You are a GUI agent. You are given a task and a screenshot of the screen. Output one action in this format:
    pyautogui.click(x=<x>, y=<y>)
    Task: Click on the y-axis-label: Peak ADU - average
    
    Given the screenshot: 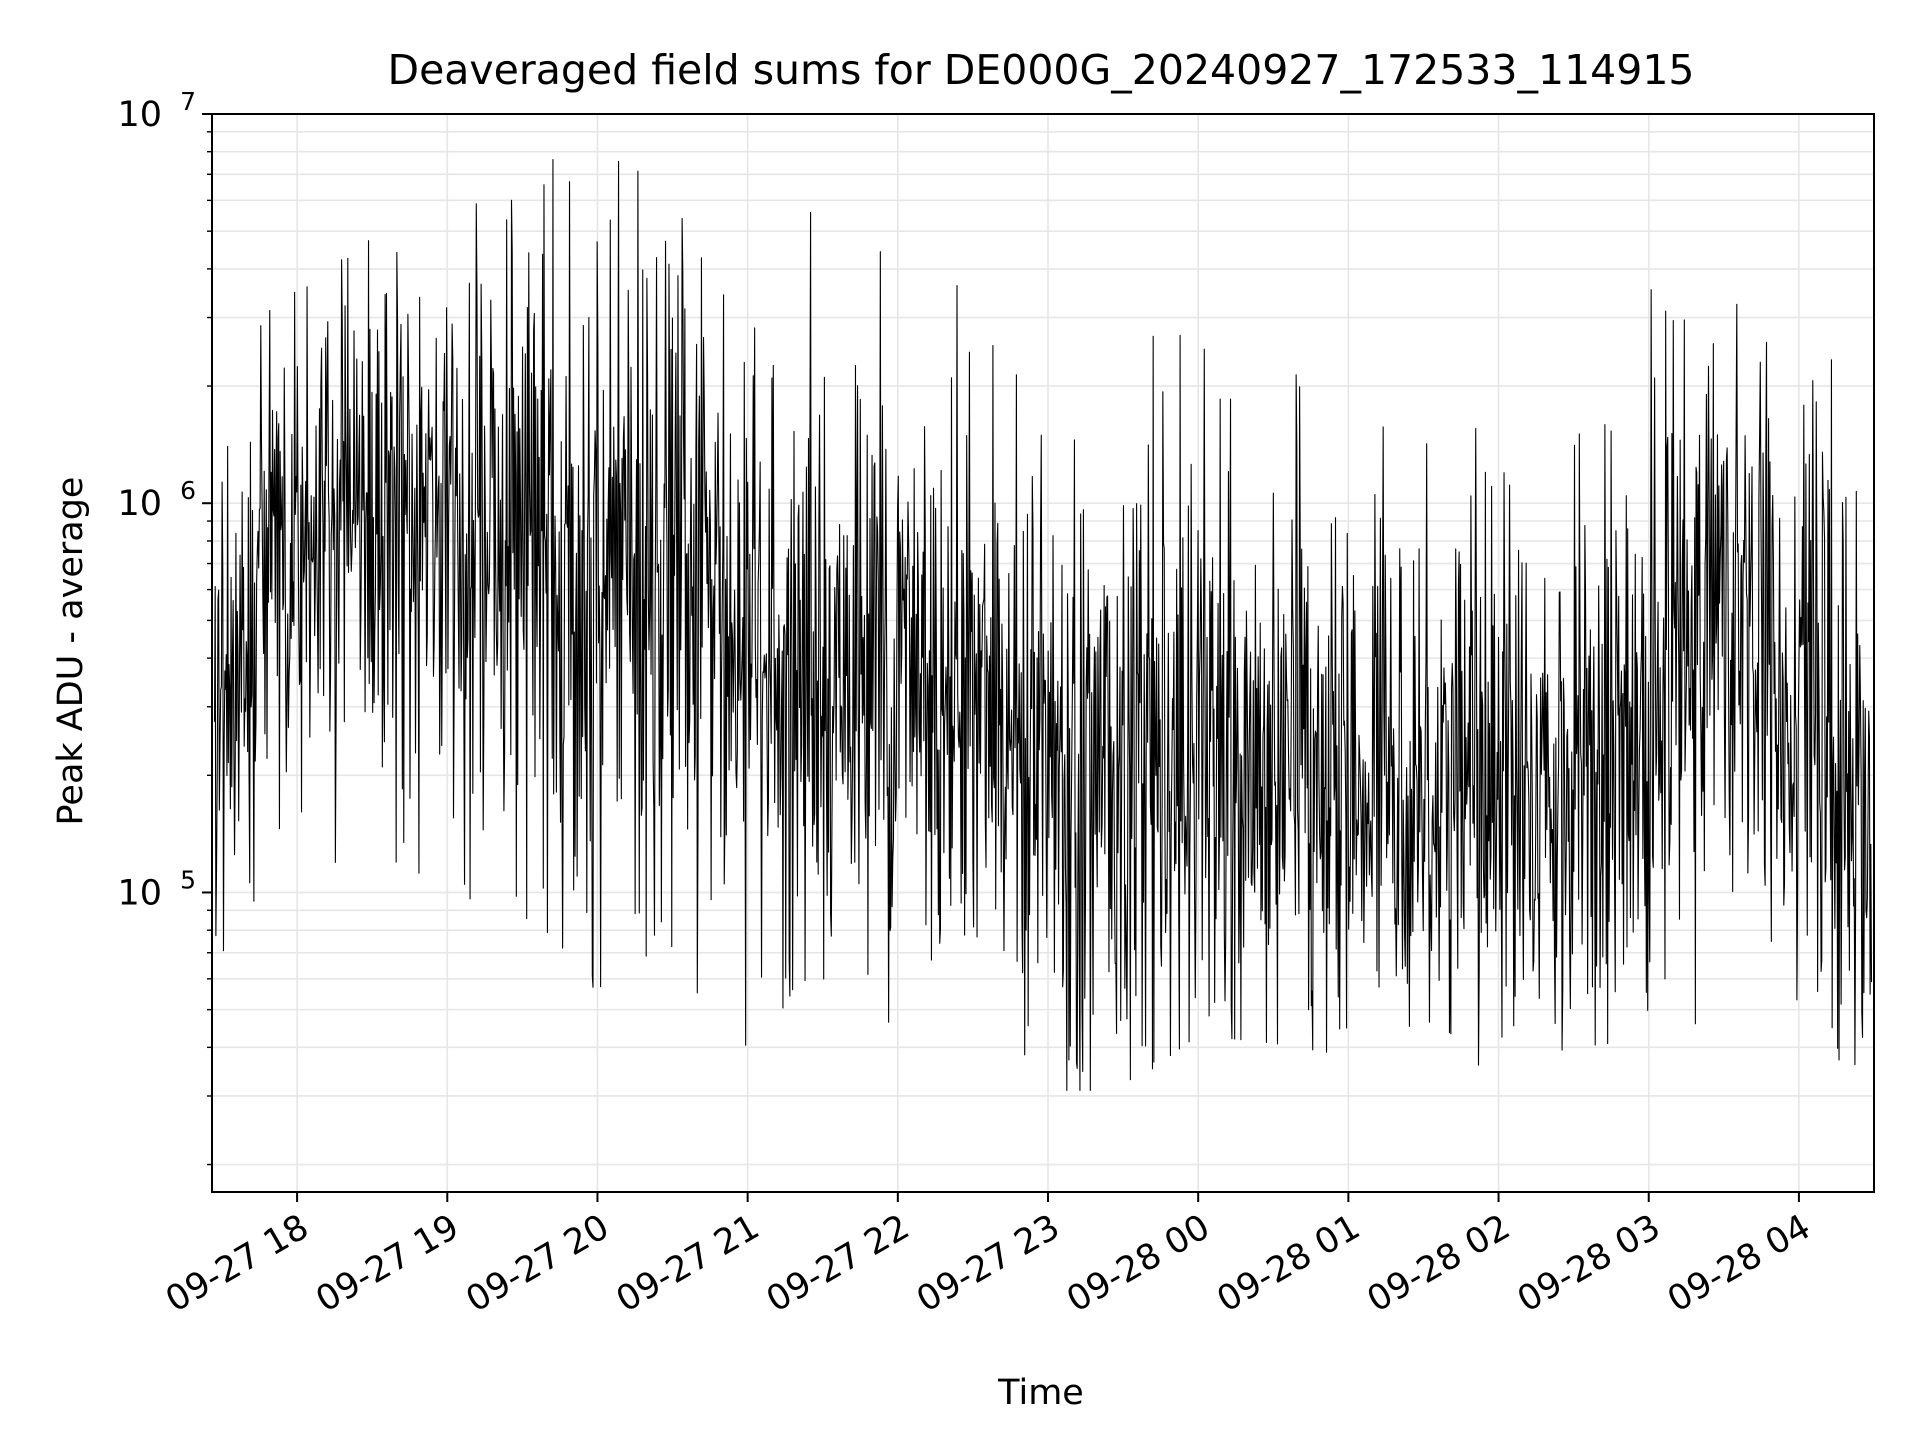 What is the action you would take?
    pyautogui.click(x=71, y=651)
    